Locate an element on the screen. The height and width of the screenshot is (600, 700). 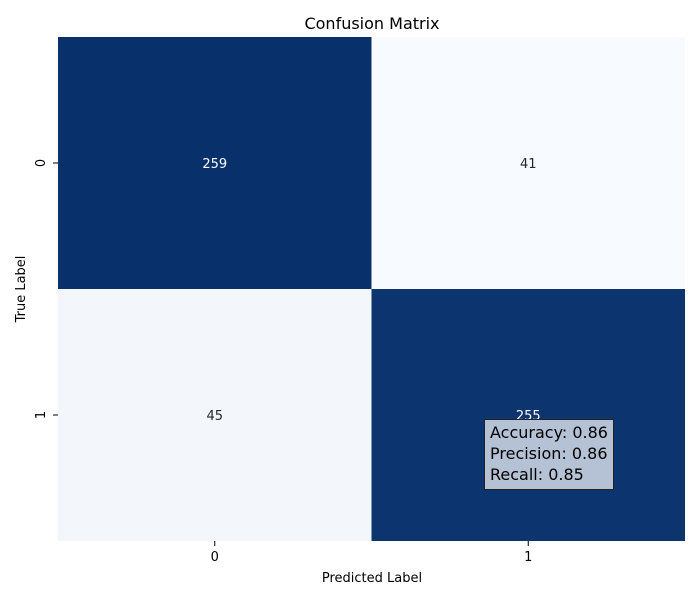
cell-value-label-0-1: 41 is located at coordinates (528, 164).